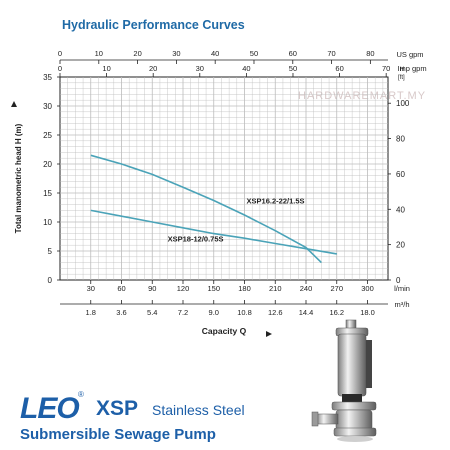  Describe the element at coordinates (196, 239) in the screenshot. I see `series-label: XSP18-12/0.75S` at that location.